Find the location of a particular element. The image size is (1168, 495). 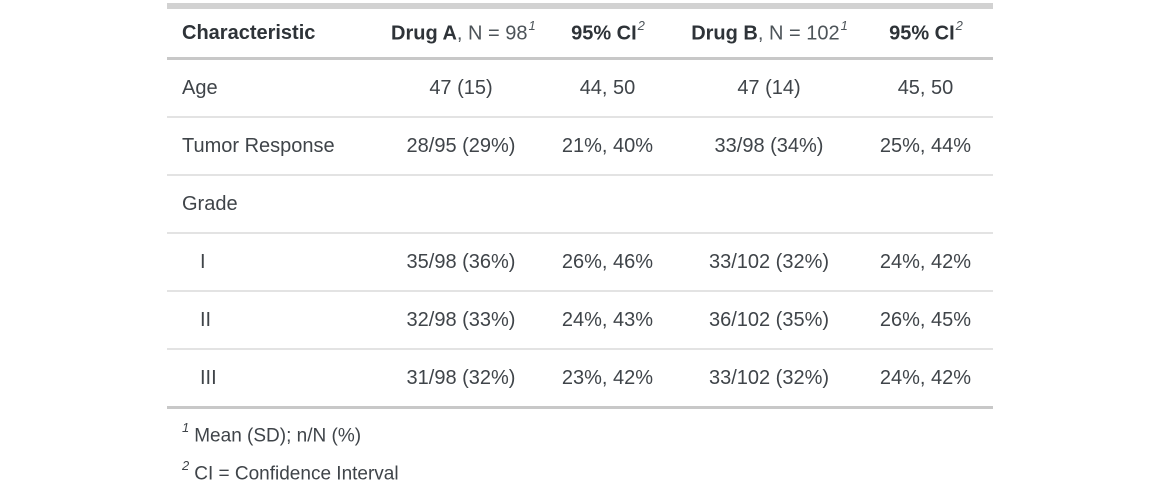

drug-a-label: Drug A is located at coordinates (424, 33).